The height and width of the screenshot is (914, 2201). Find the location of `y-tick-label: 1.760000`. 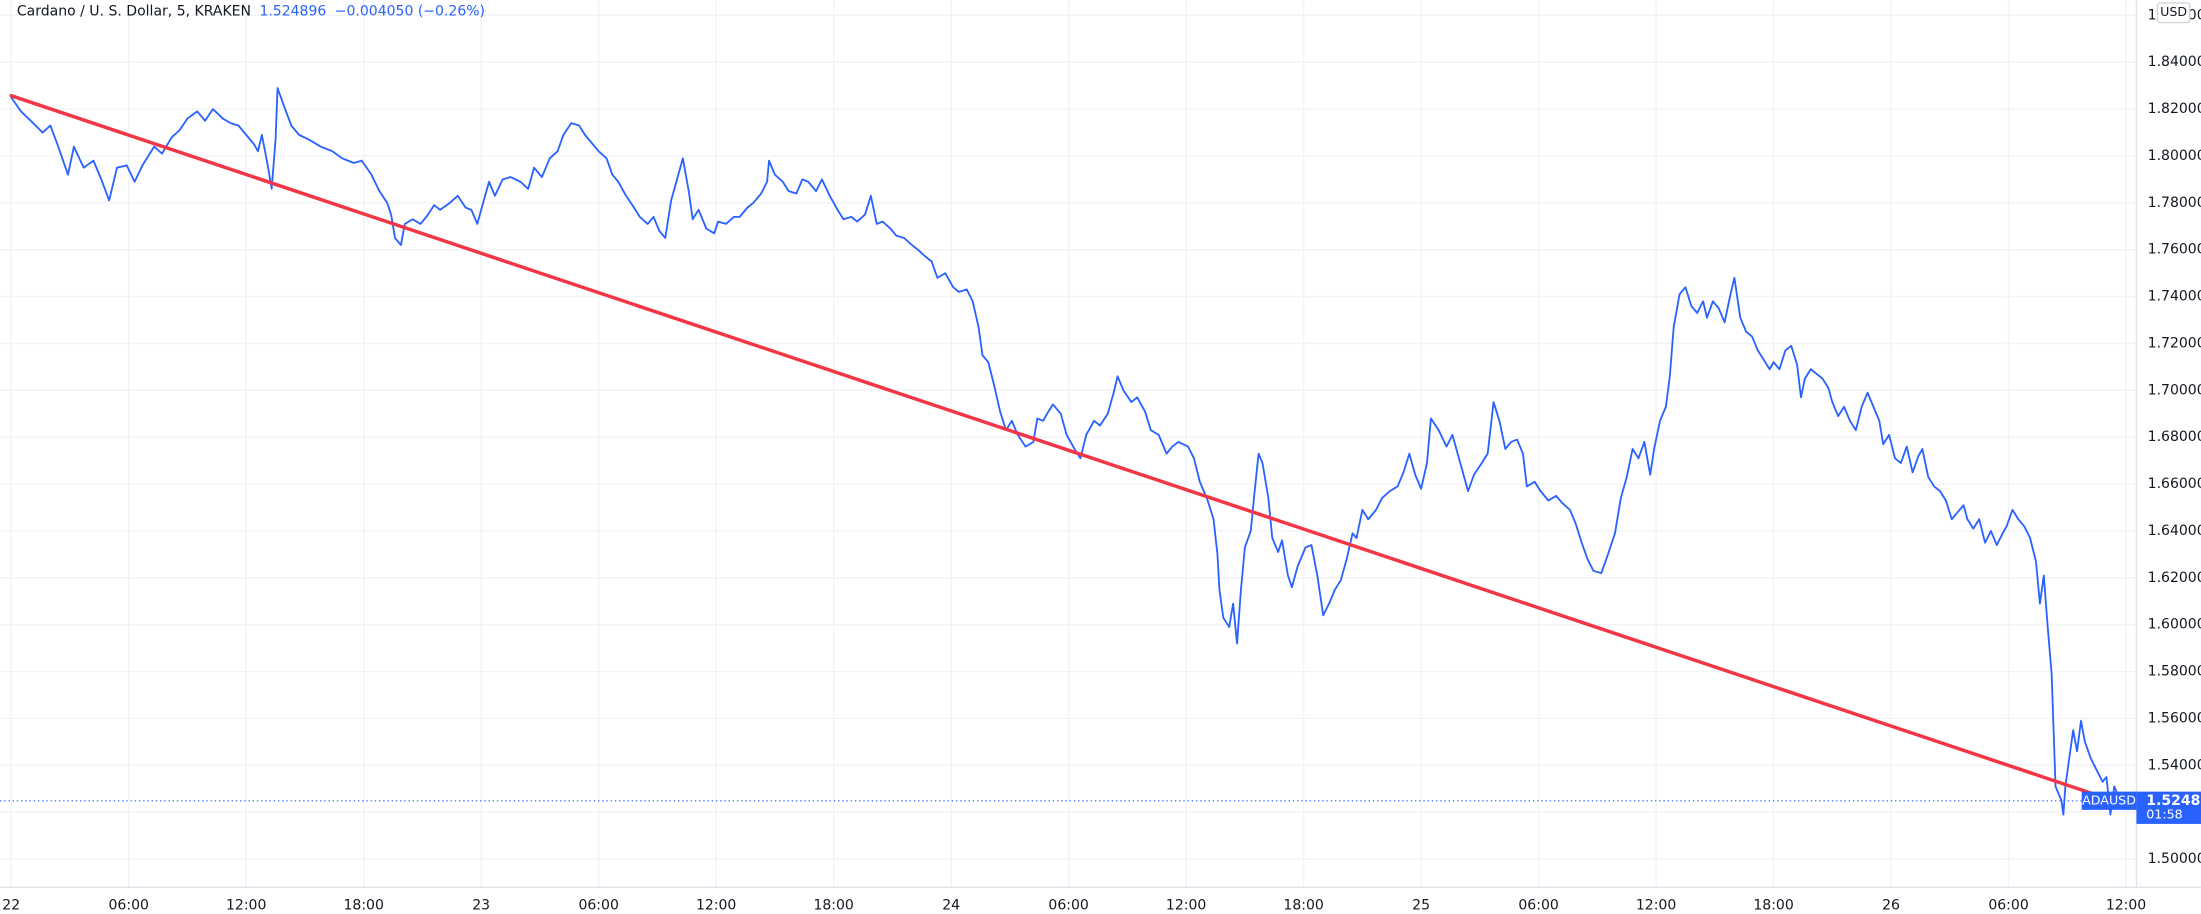

y-tick-label: 1.760000 is located at coordinates (2174, 250).